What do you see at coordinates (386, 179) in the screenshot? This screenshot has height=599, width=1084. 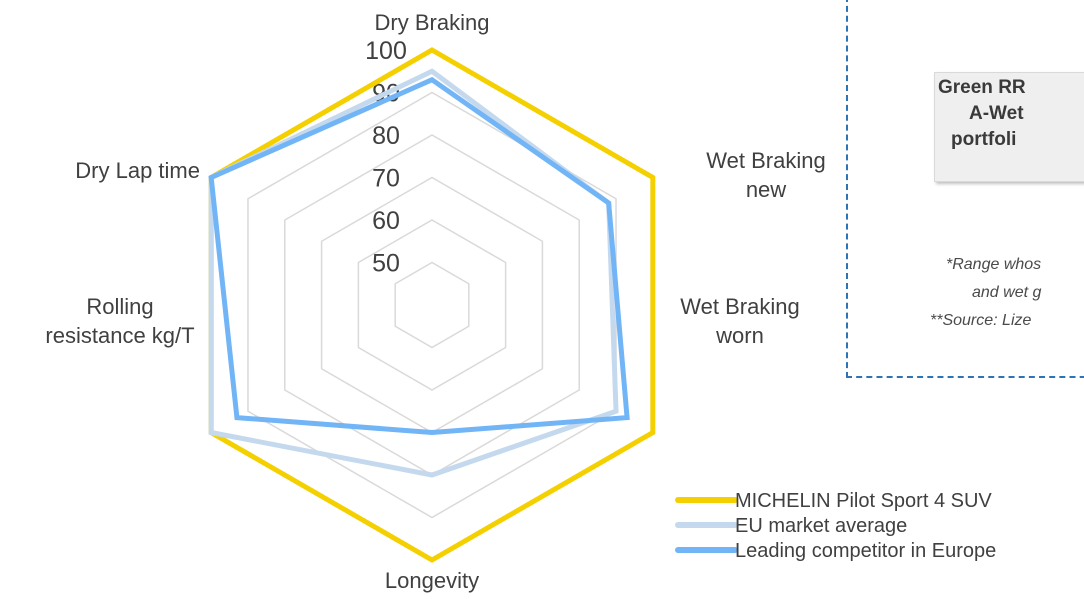 I see `radial-tick-label: 70` at bounding box center [386, 179].